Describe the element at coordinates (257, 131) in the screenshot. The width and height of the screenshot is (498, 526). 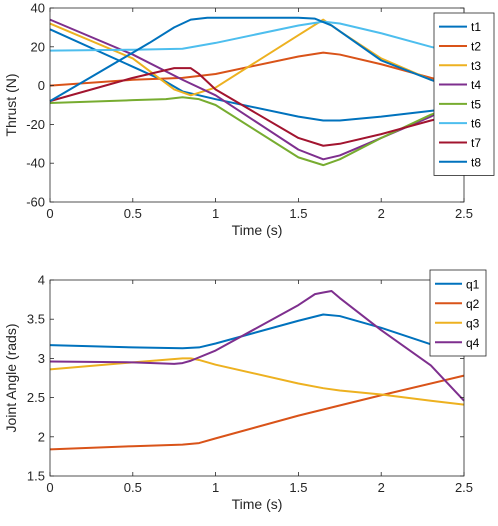
I see `thrust-series-t5` at that location.